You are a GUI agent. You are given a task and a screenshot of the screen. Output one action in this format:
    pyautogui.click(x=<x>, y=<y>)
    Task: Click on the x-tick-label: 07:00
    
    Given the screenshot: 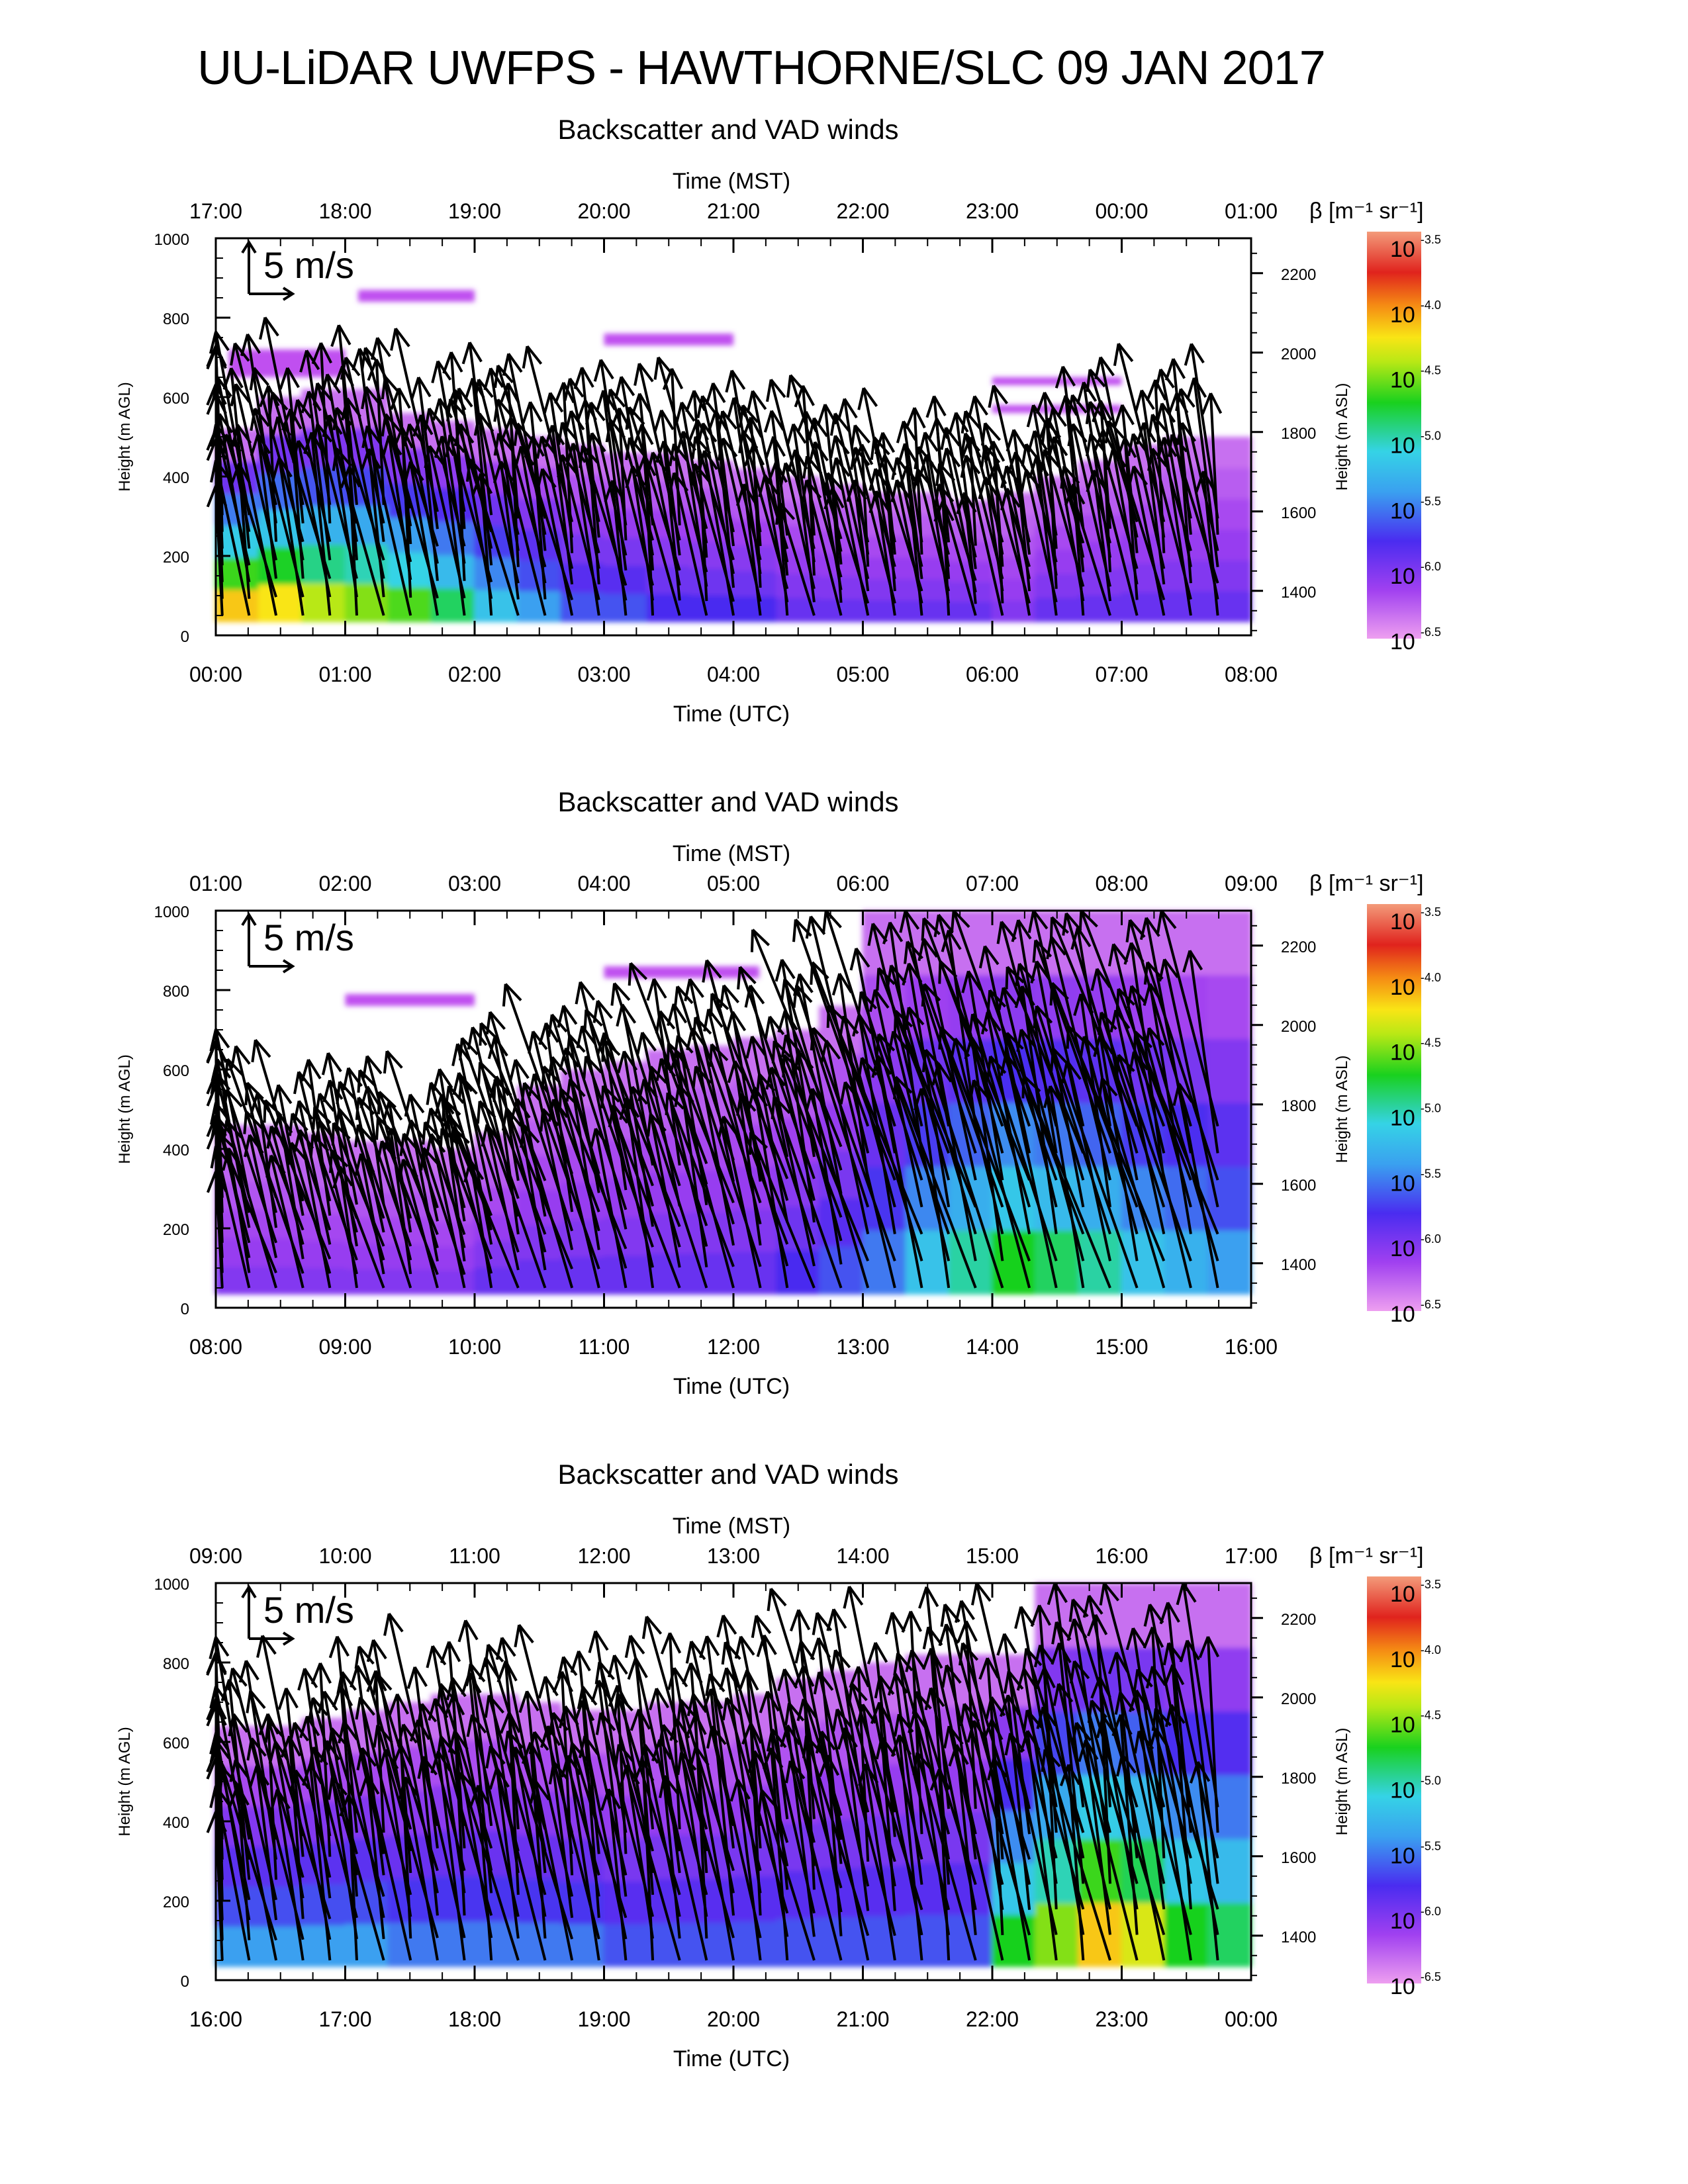 What is the action you would take?
    pyautogui.click(x=1121, y=674)
    